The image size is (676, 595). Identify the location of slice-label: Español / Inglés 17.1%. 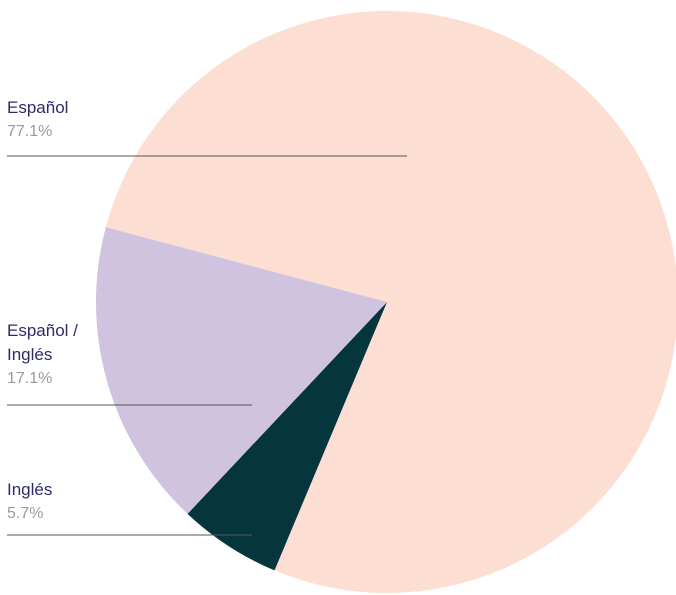
(46, 355).